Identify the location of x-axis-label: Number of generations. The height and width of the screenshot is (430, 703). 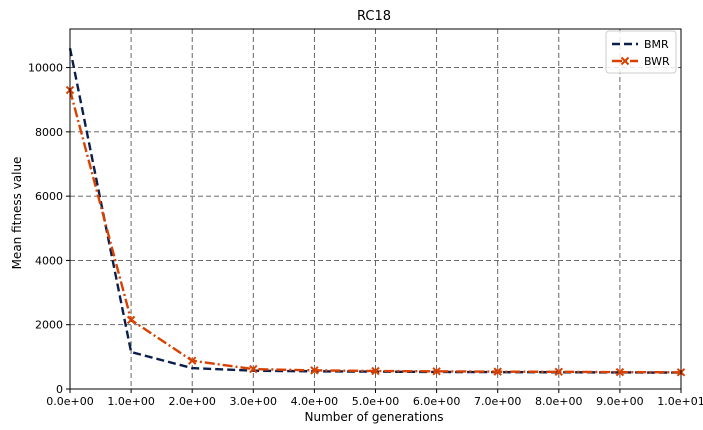
(374, 417).